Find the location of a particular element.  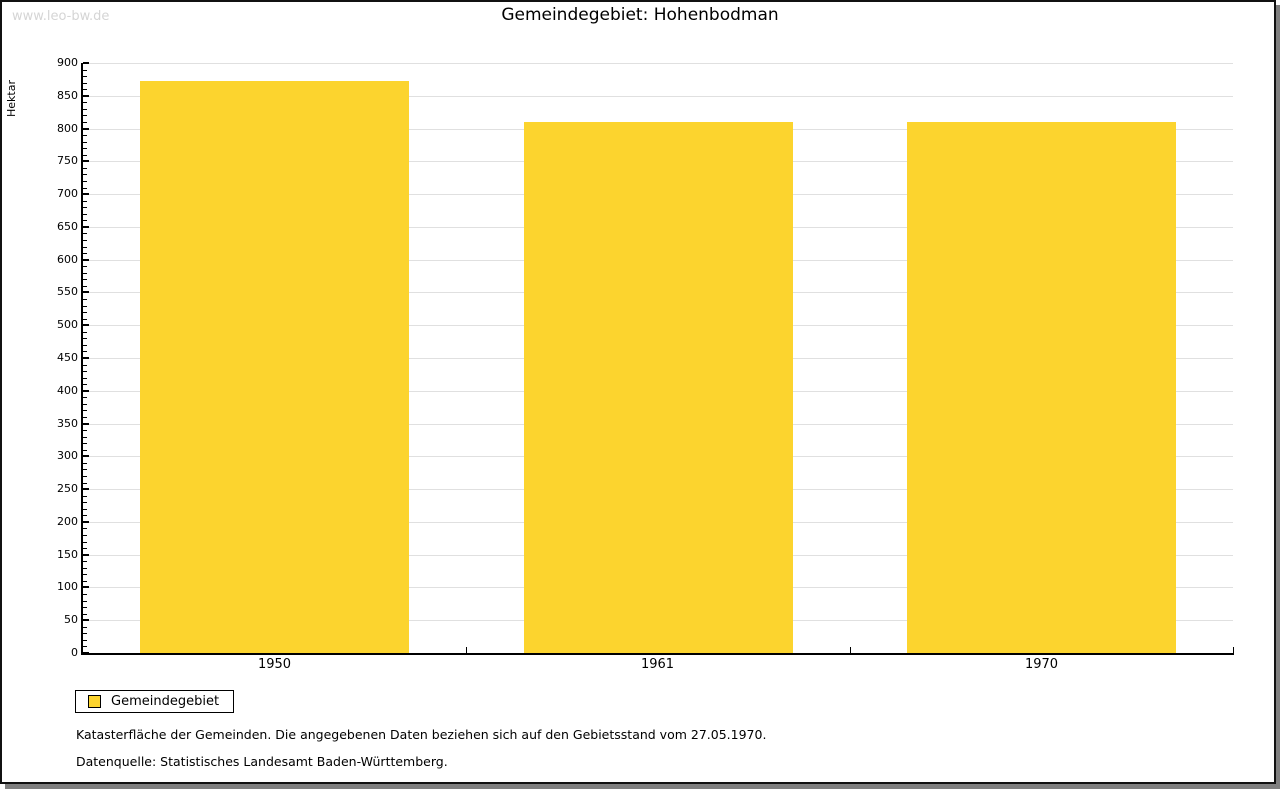

x-axis-line is located at coordinates (657, 654).